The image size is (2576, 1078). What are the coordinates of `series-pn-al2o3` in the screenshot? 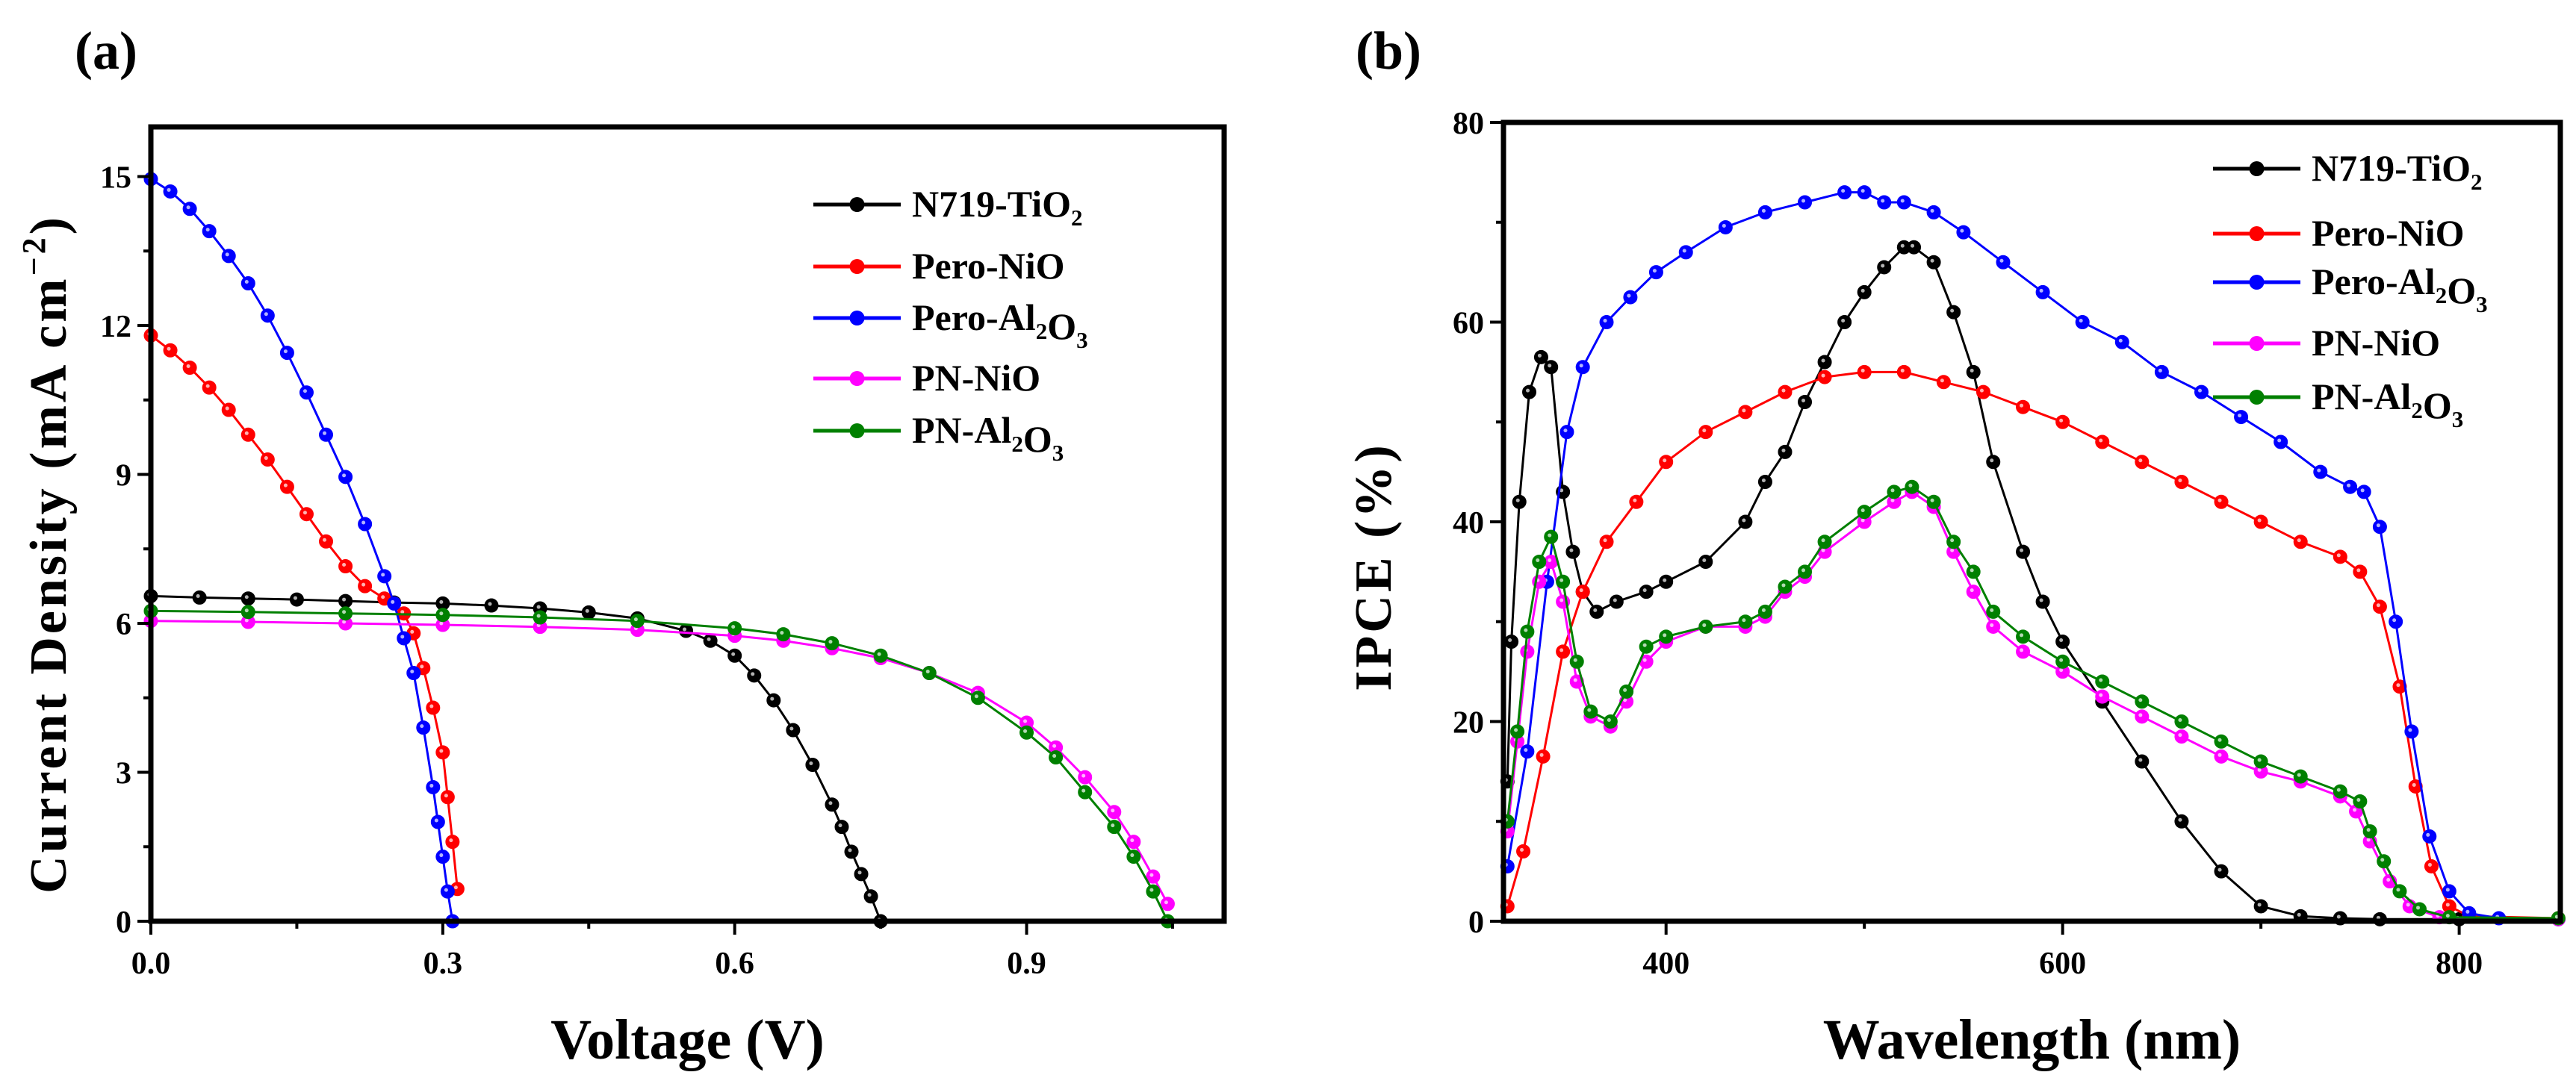 It's located at (659, 766).